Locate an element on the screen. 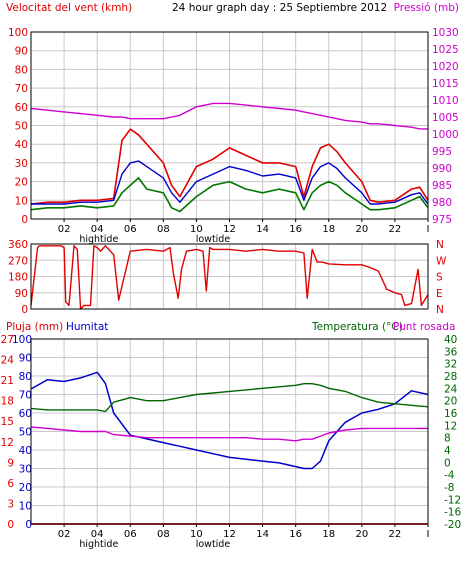 The image size is (465, 566). humidity-tick-label: 0 is located at coordinates (28, 525).